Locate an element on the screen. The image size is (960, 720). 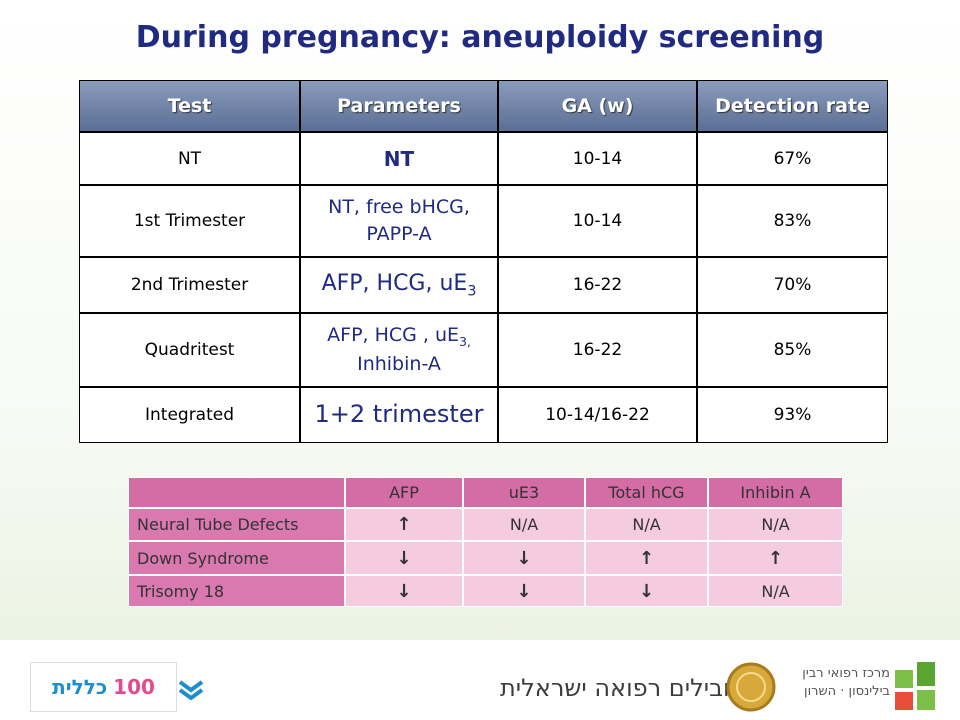
corner-cell is located at coordinates (236, 492).